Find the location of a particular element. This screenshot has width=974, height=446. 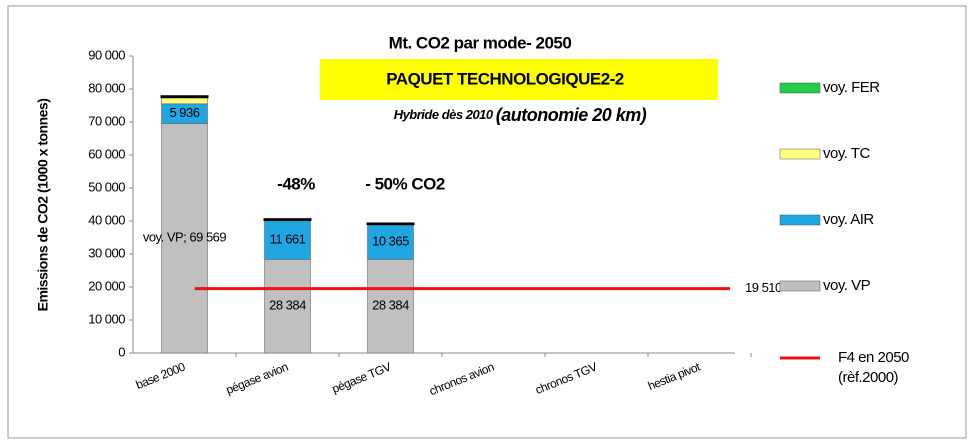

annotation: - 50% CO2 is located at coordinates (405, 183).